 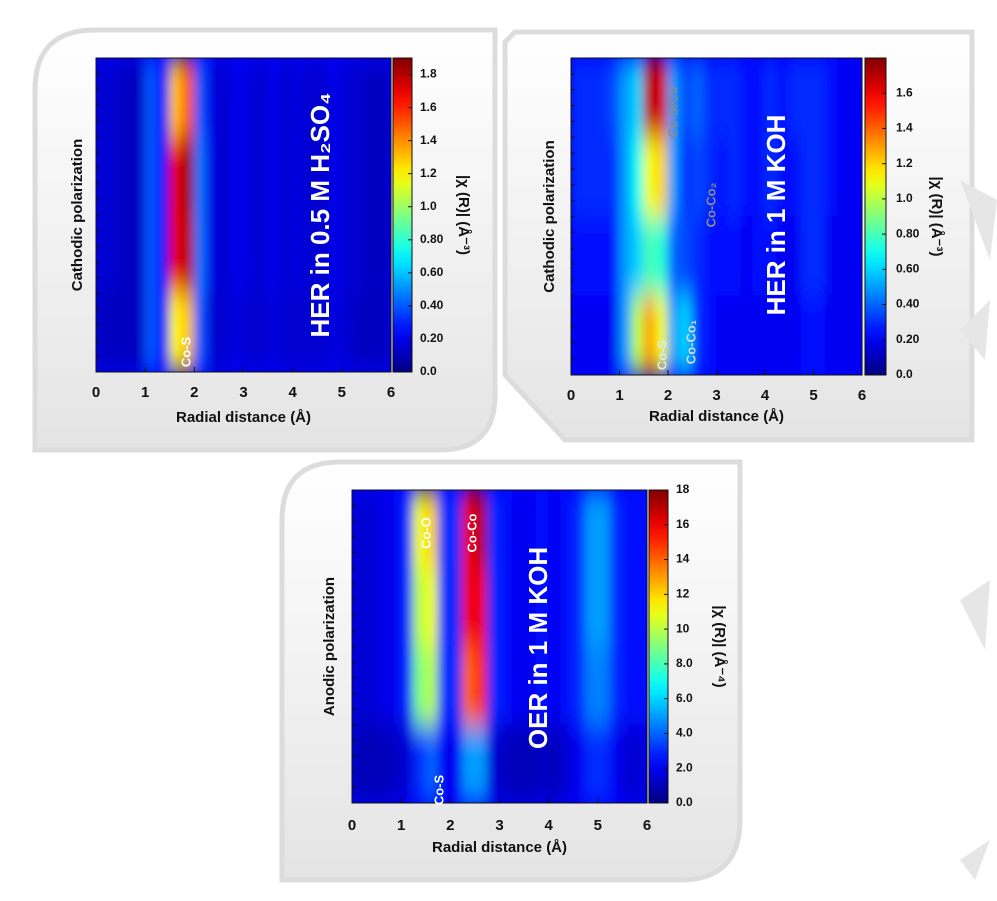 What do you see at coordinates (538, 648) in the screenshot?
I see `inset-title: OER in 1 M KOH` at bounding box center [538, 648].